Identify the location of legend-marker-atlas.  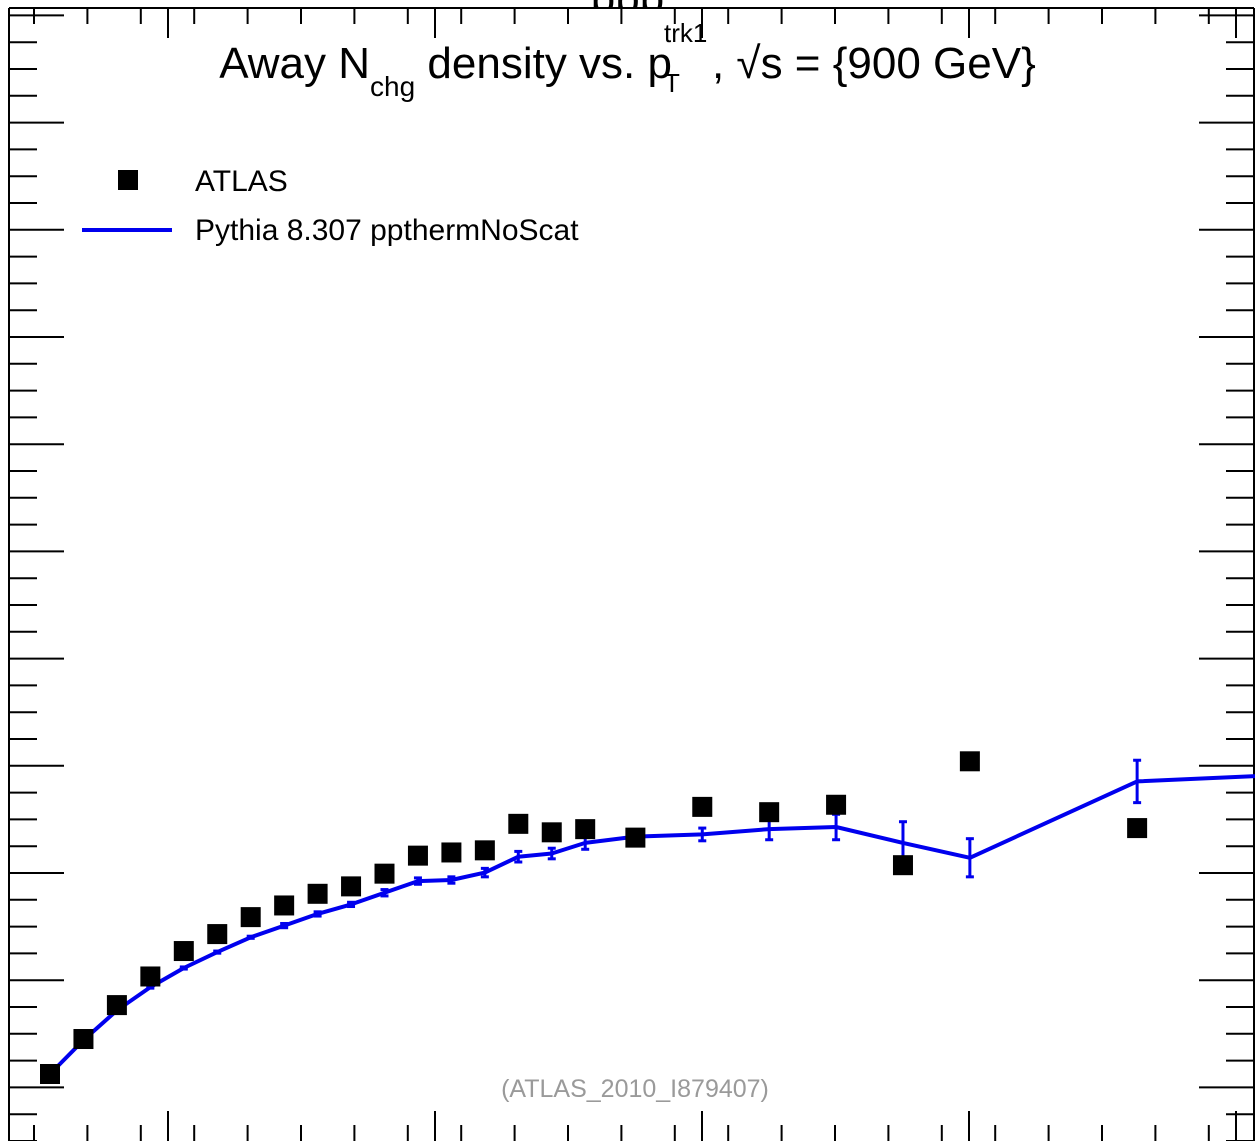
(128, 180).